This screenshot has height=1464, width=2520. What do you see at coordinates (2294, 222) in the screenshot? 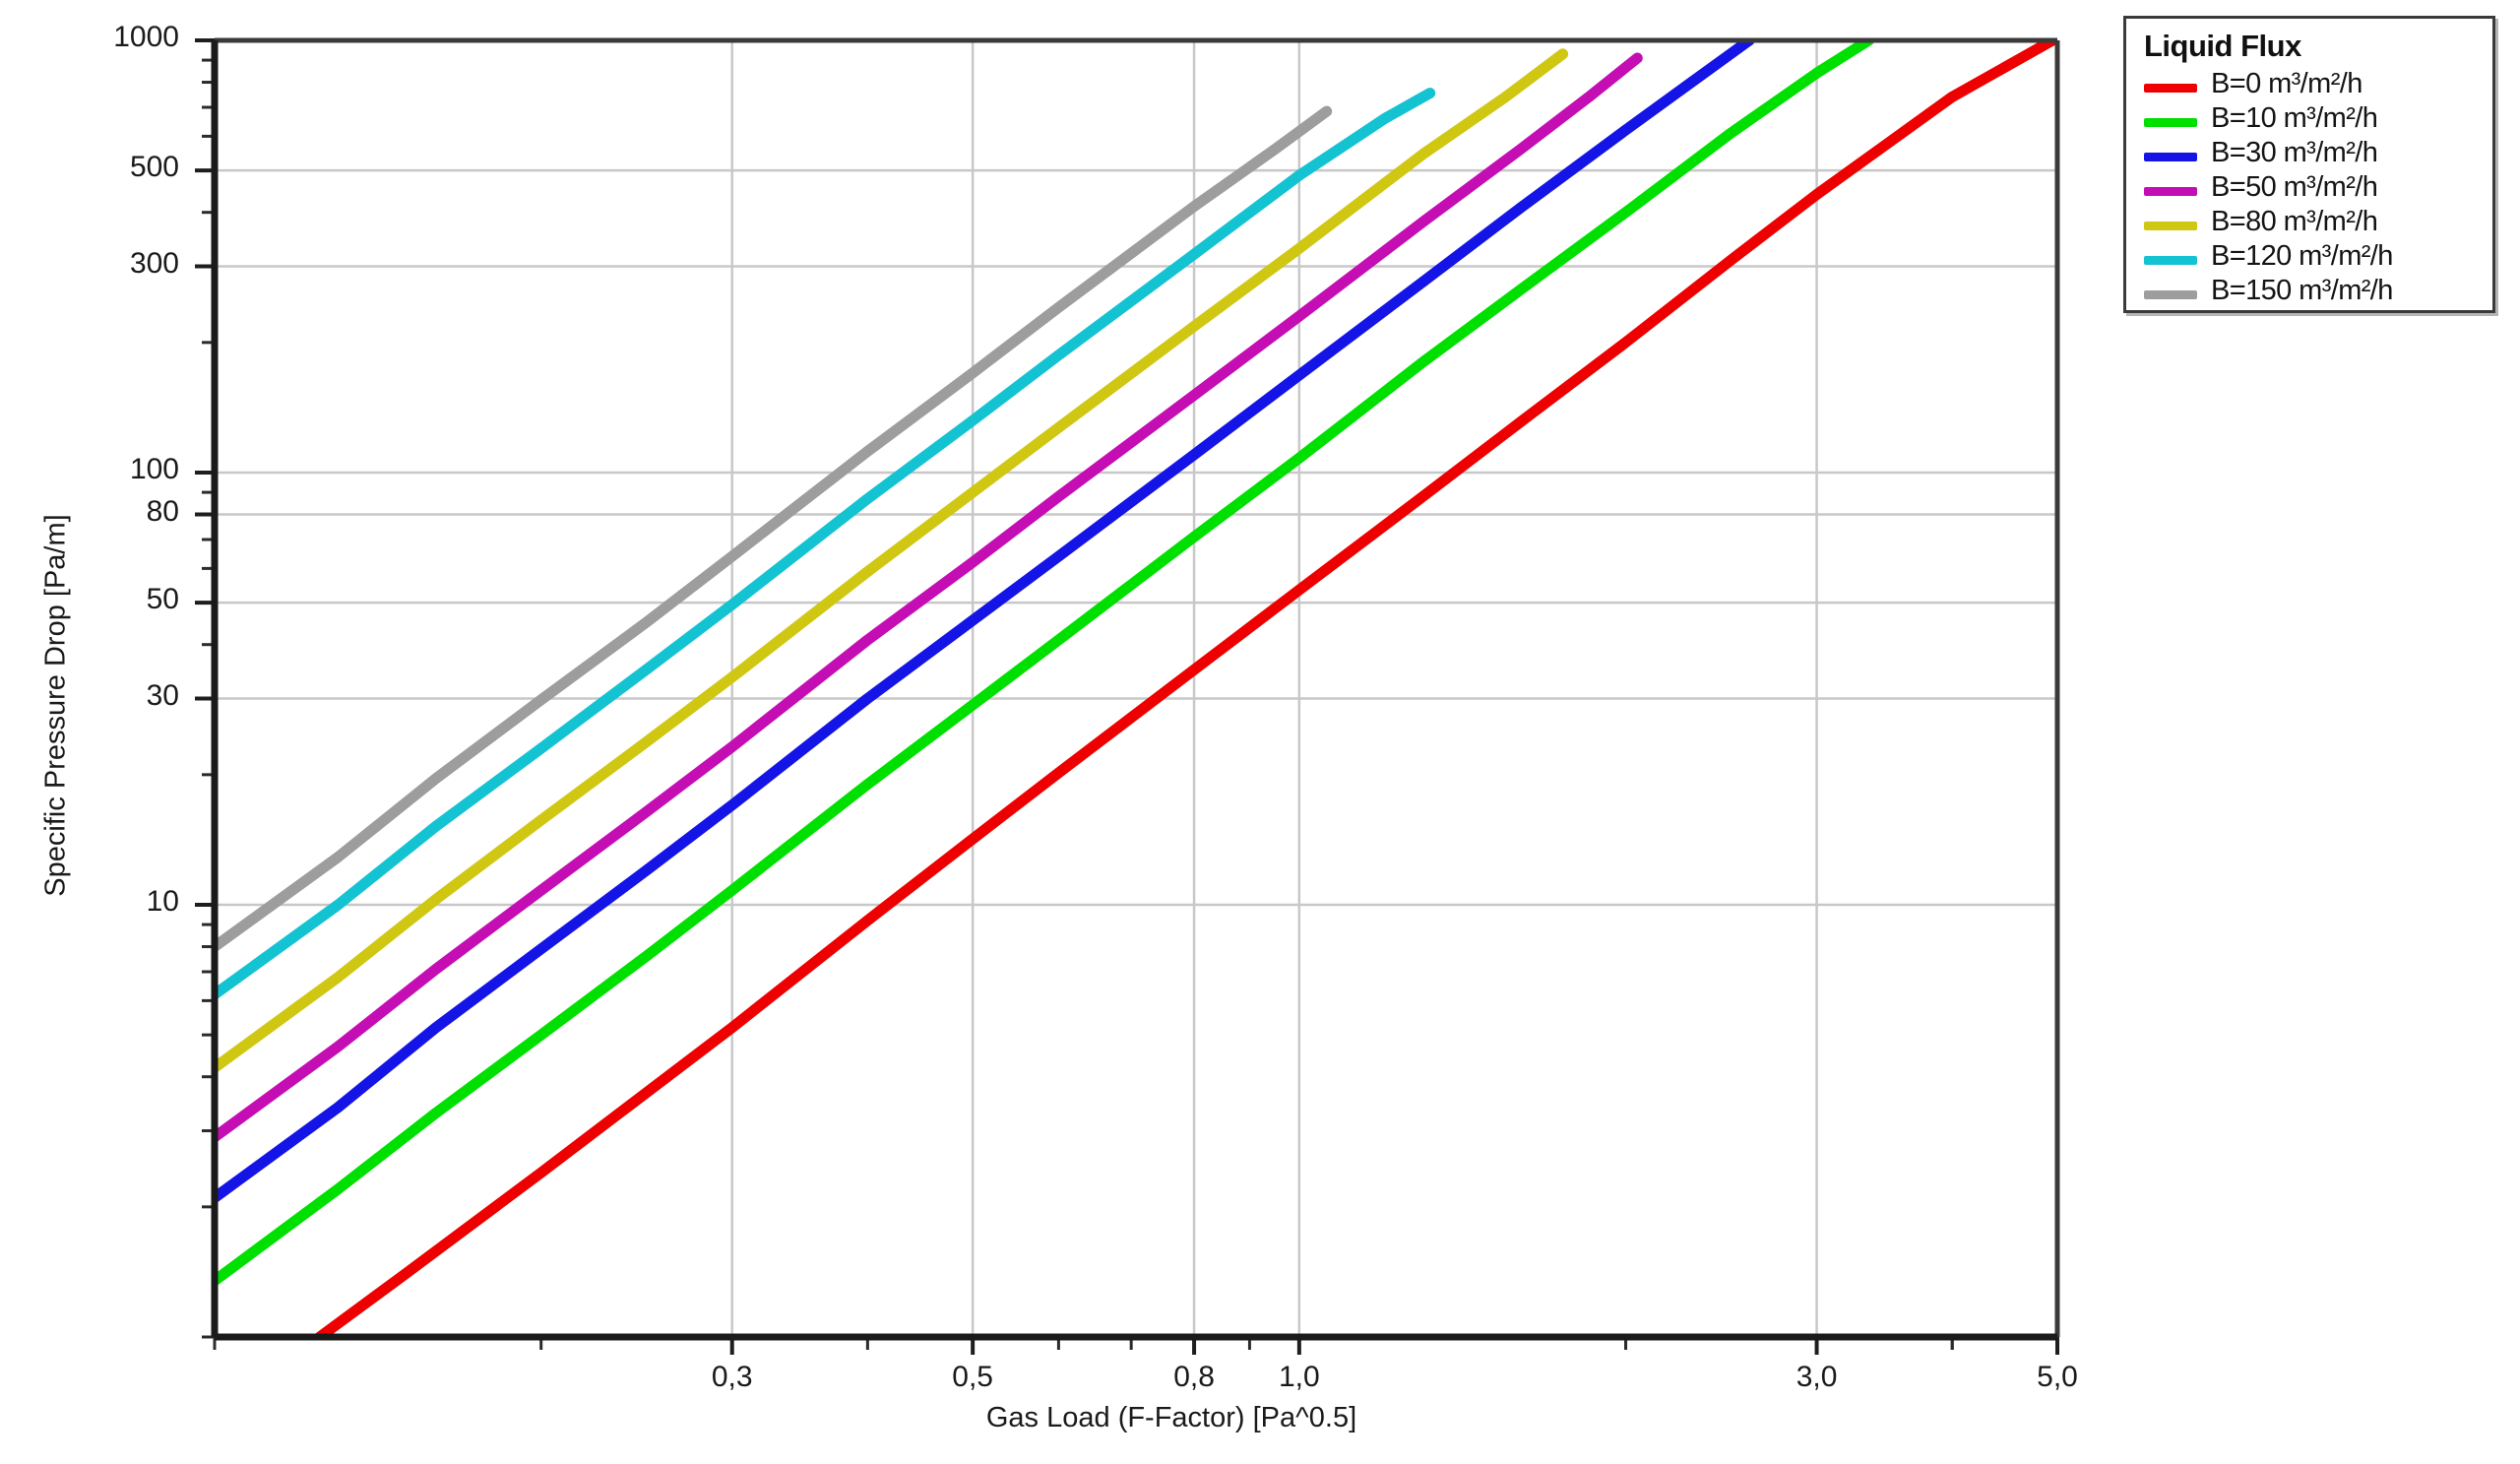
I see `legend-item-label: B=80 m³/m²/h` at bounding box center [2294, 222].